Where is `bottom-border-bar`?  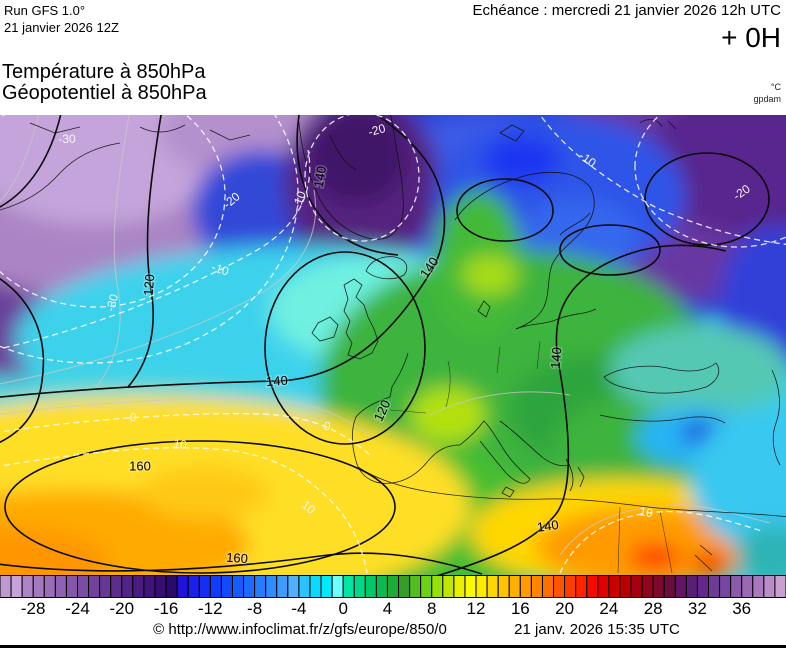 bottom-border-bar is located at coordinates (393, 646).